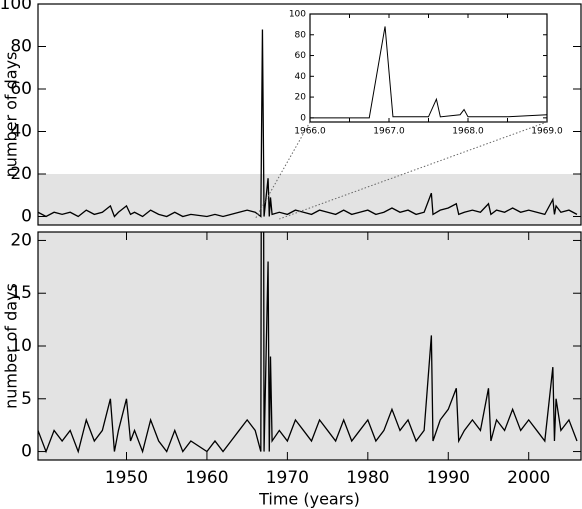 The width and height of the screenshot is (582, 509). I want to click on x-tick-label: 1967.0, so click(389, 132).